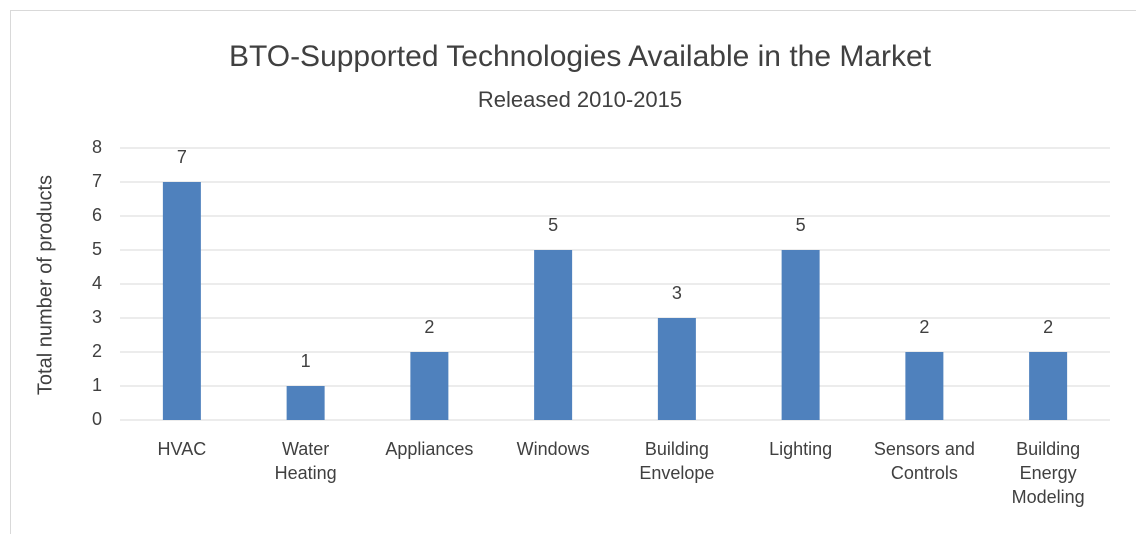 Image resolution: width=1136 pixels, height=534 pixels. What do you see at coordinates (182, 157) in the screenshot?
I see `data-label: 7` at bounding box center [182, 157].